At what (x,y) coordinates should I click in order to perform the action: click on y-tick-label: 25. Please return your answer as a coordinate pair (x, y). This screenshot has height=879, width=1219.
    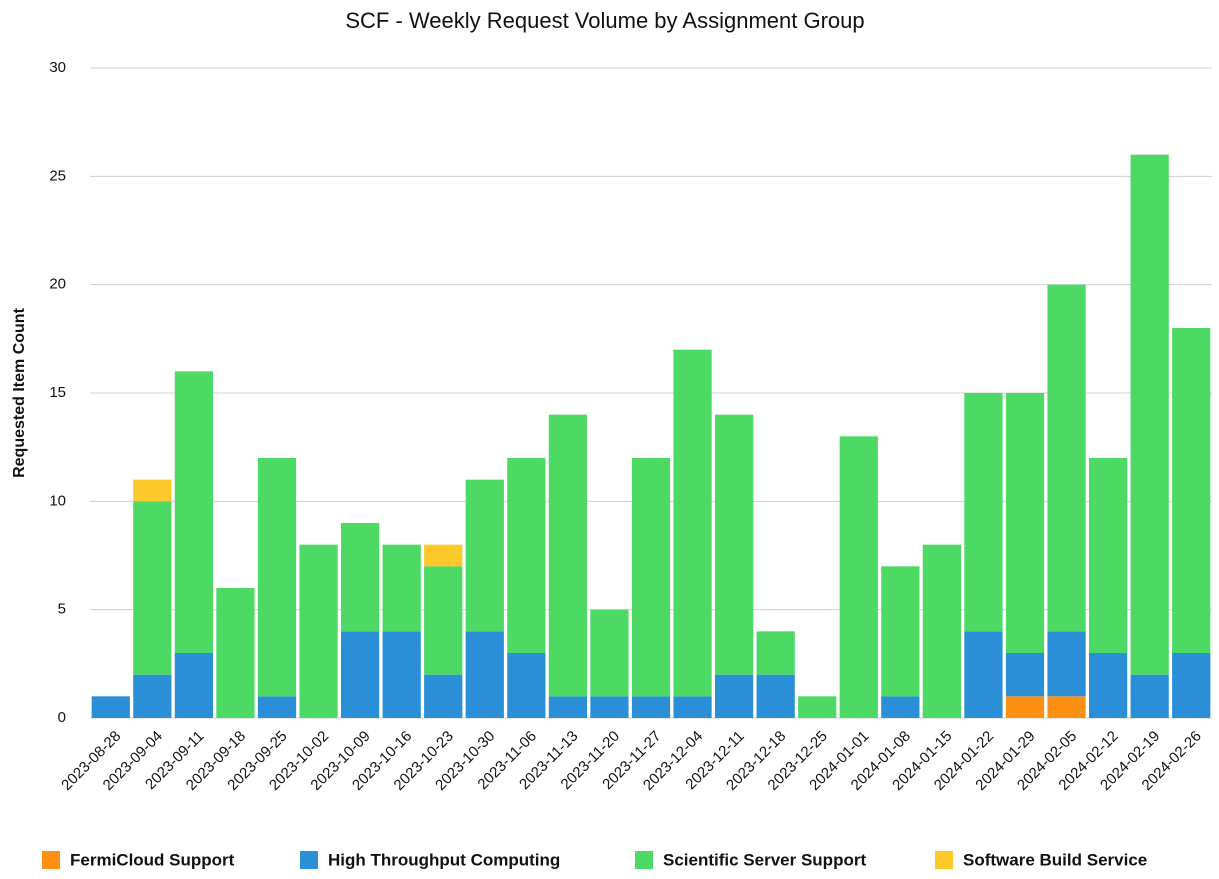
    Looking at the image, I should click on (57, 175).